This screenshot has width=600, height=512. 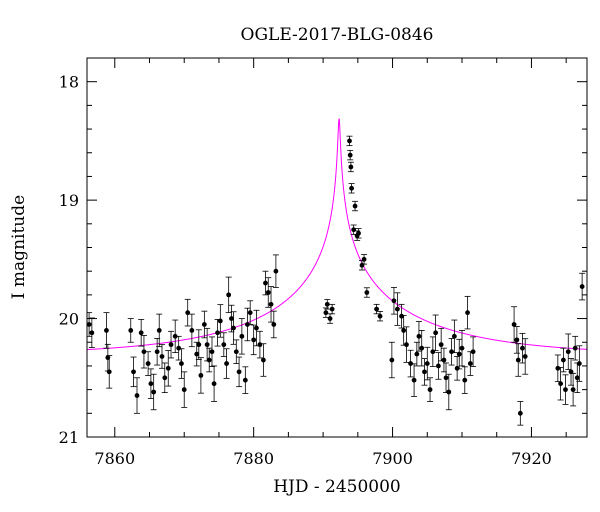 I want to click on x-axis-label: HJD - 2450000, so click(x=337, y=487).